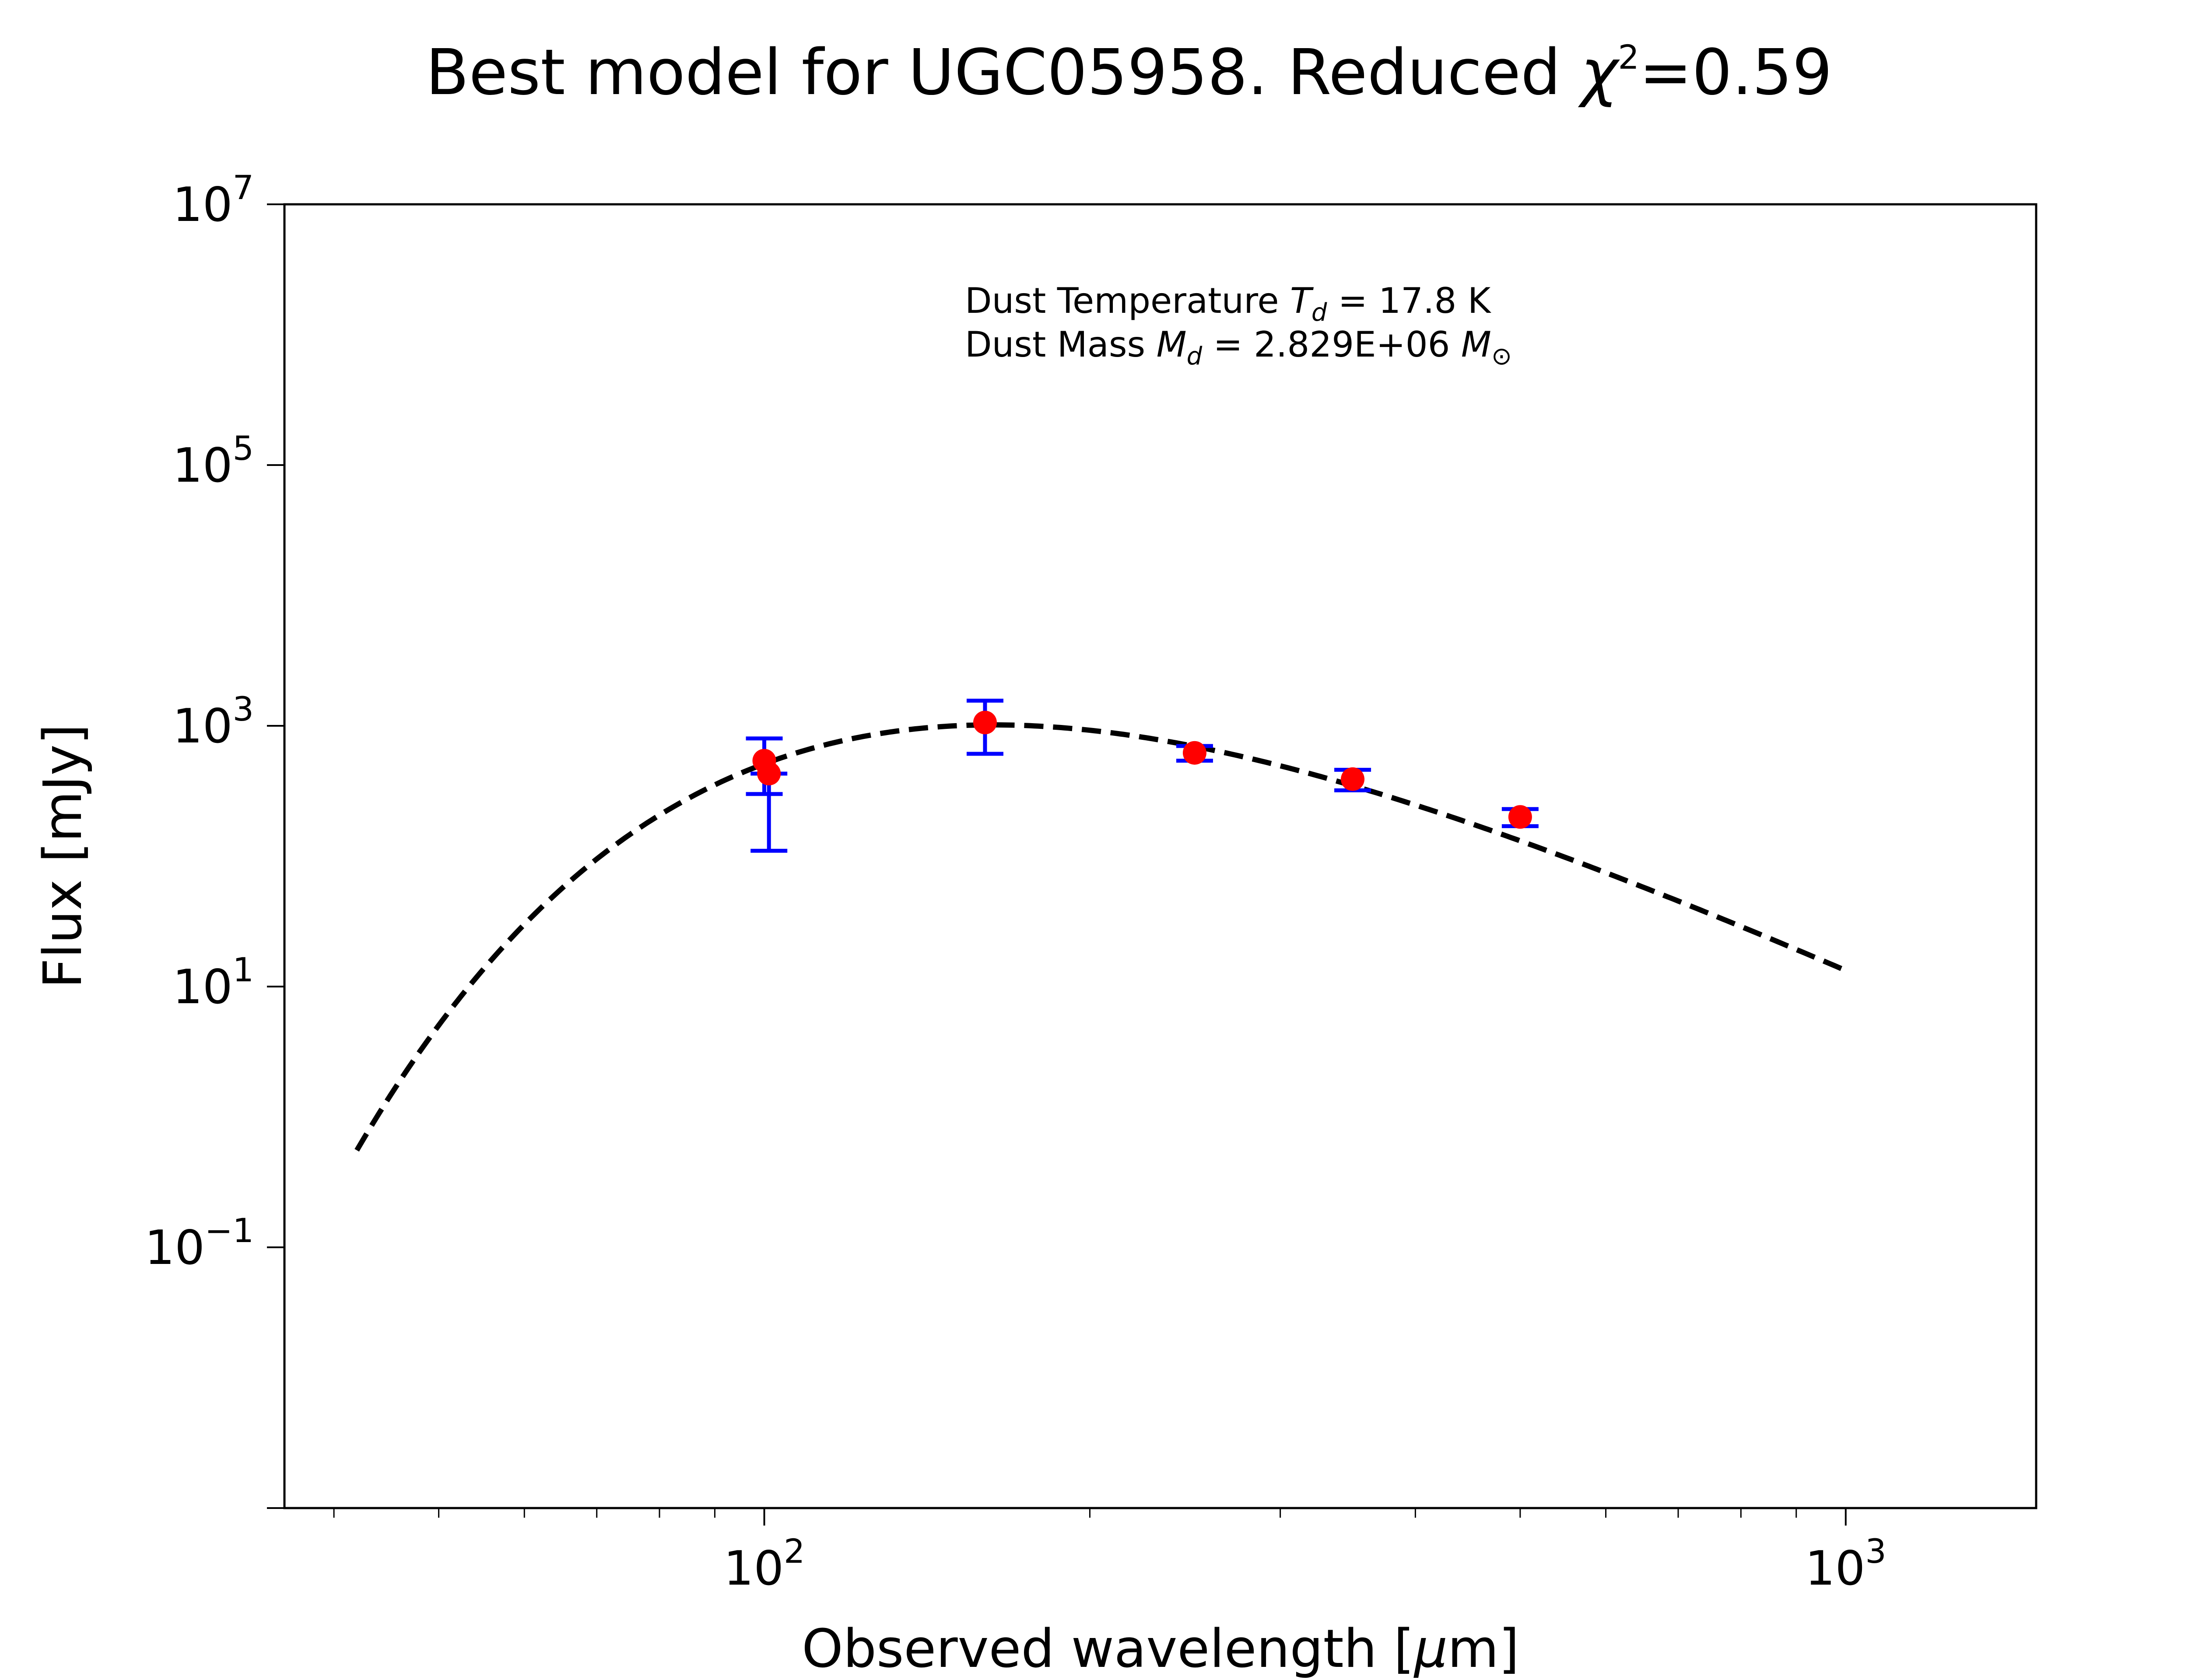  Describe the element at coordinates (1845, 1564) in the screenshot. I see `x-tick-label: 10³` at that location.